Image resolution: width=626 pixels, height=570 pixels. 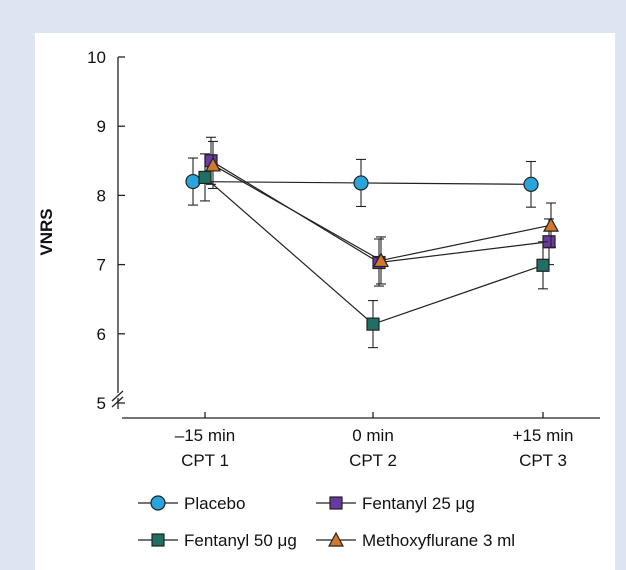 What do you see at coordinates (438, 540) in the screenshot?
I see `legend-label: Methoxyflurane 3 ml` at bounding box center [438, 540].